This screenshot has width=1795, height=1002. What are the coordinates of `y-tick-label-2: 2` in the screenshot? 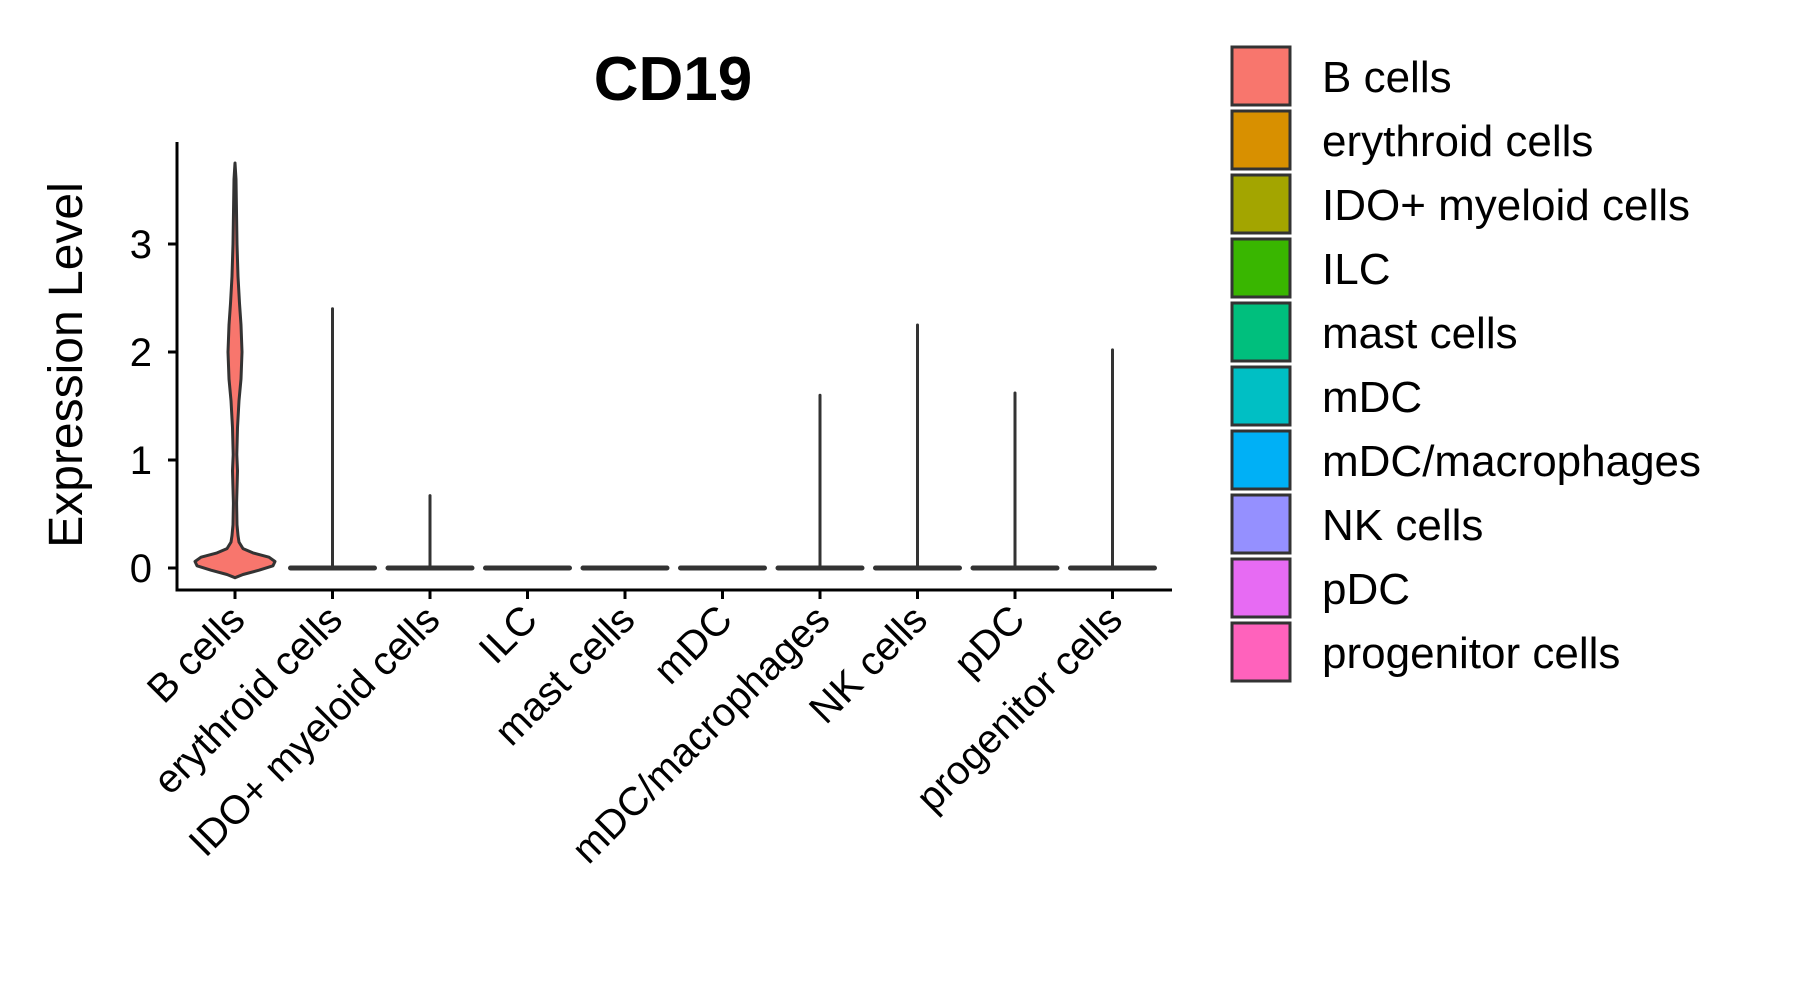 It's located at (141, 353).